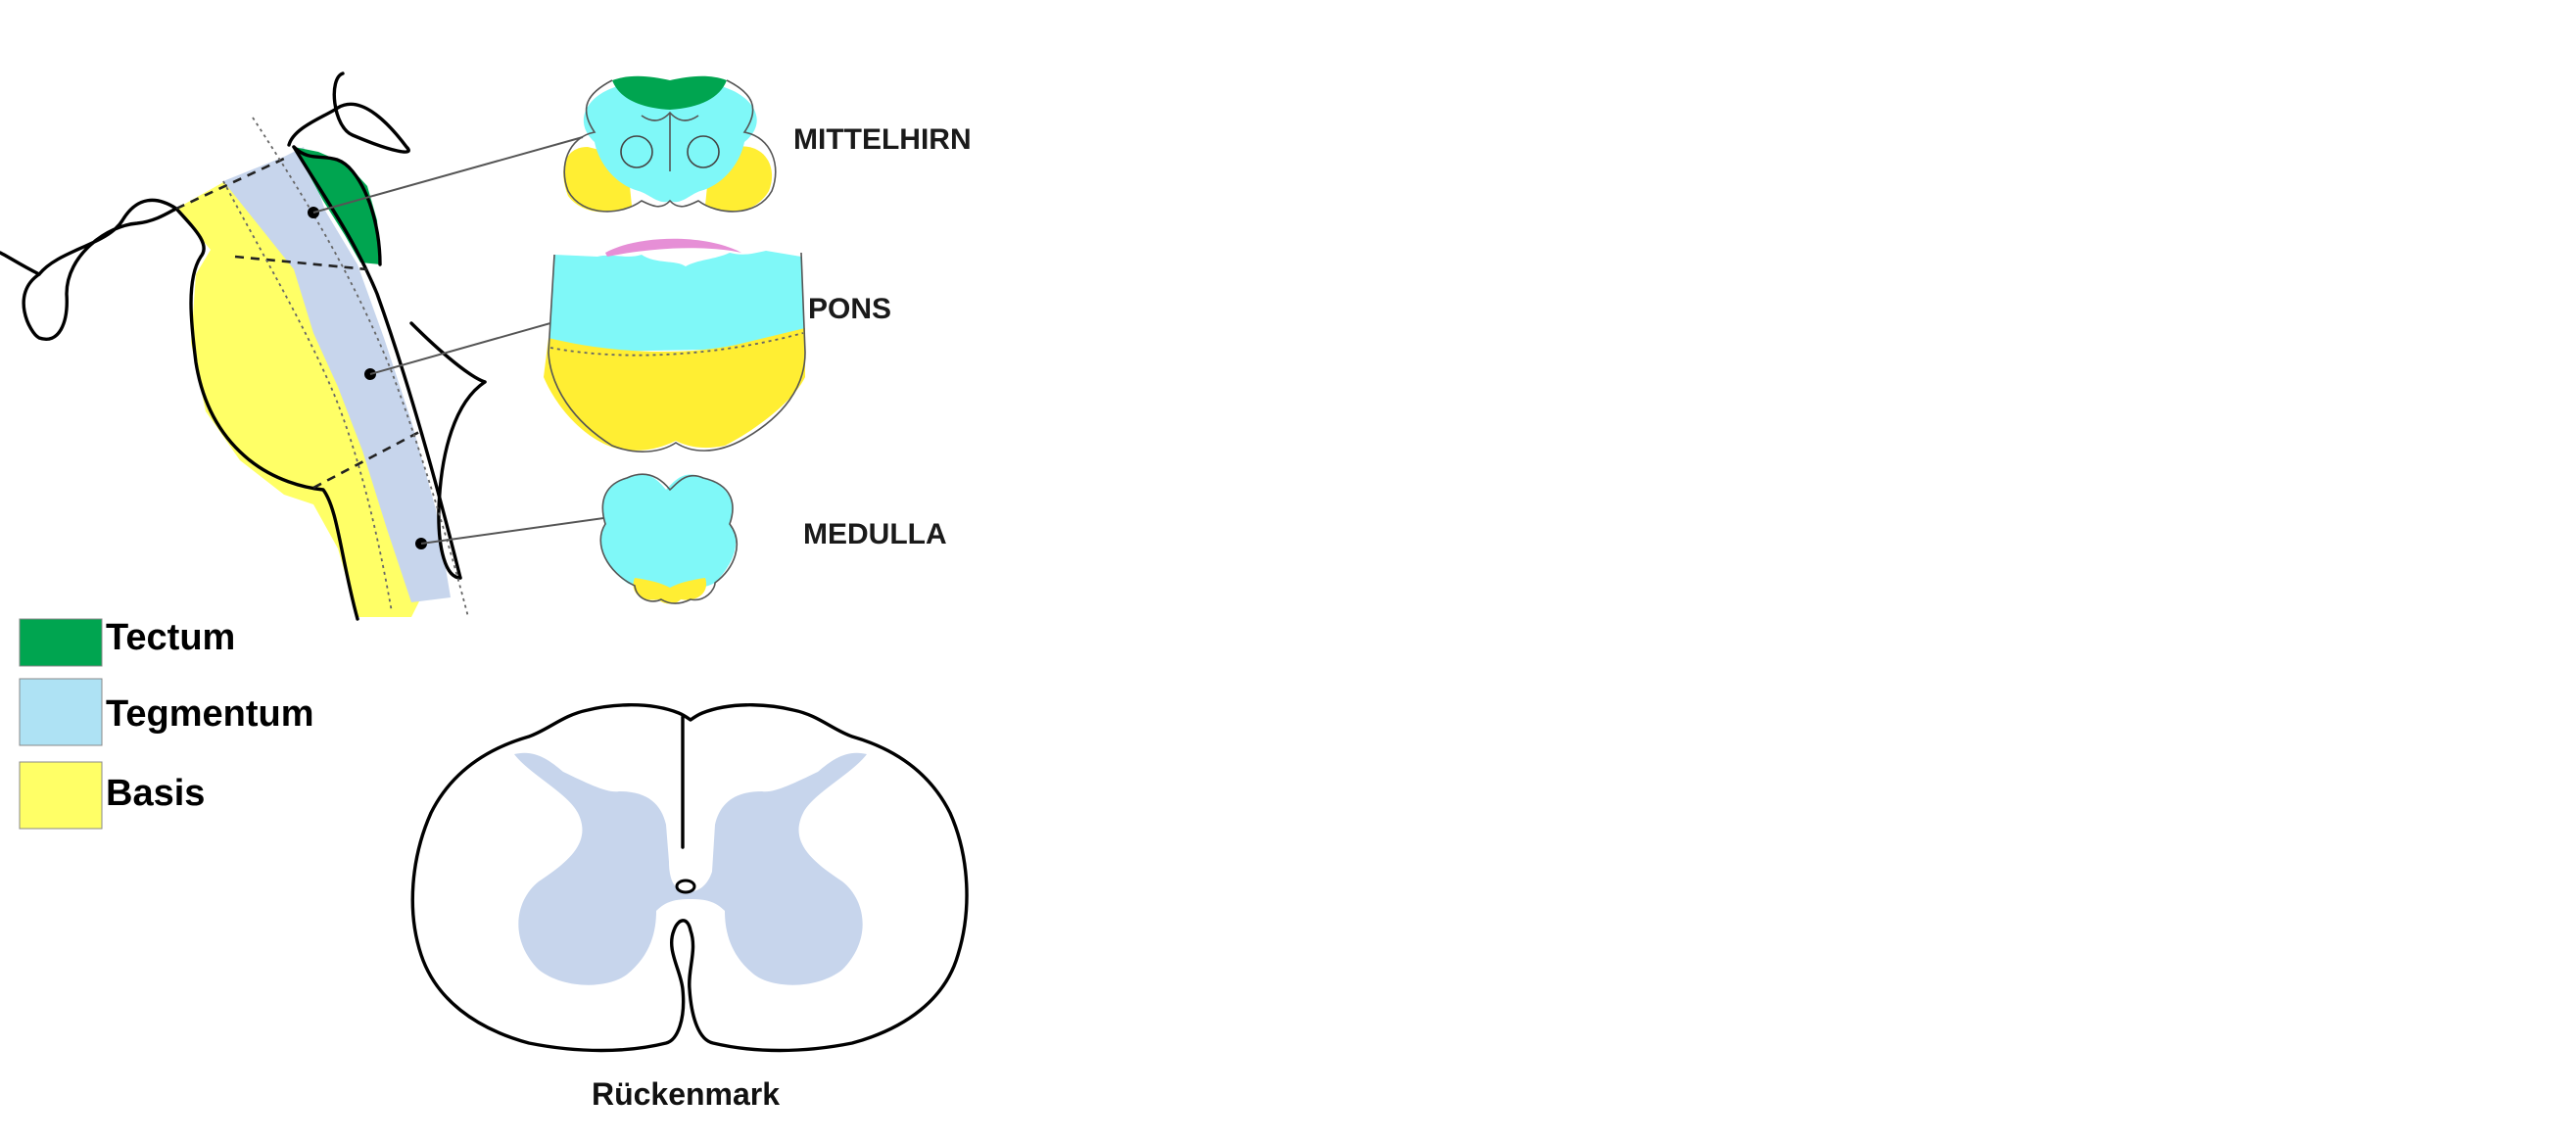  I want to click on sagittal-outline-posterior, so click(377, 363).